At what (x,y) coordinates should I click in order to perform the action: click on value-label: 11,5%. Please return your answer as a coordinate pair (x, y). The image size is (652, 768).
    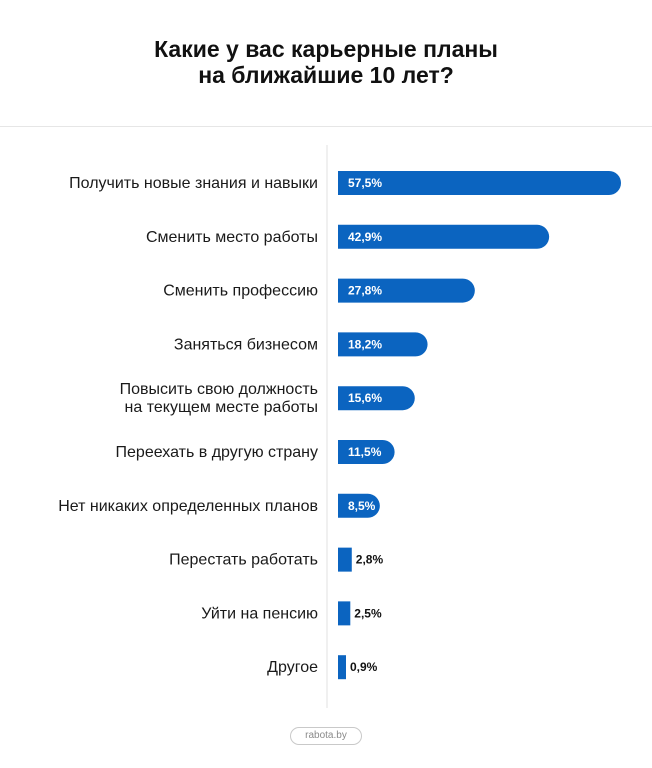
    Looking at the image, I should click on (365, 452).